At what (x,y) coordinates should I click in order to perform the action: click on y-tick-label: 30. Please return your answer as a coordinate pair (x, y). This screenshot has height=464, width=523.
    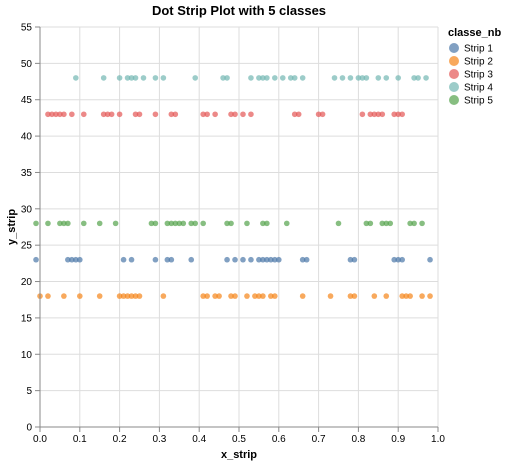
    Looking at the image, I should click on (27, 209).